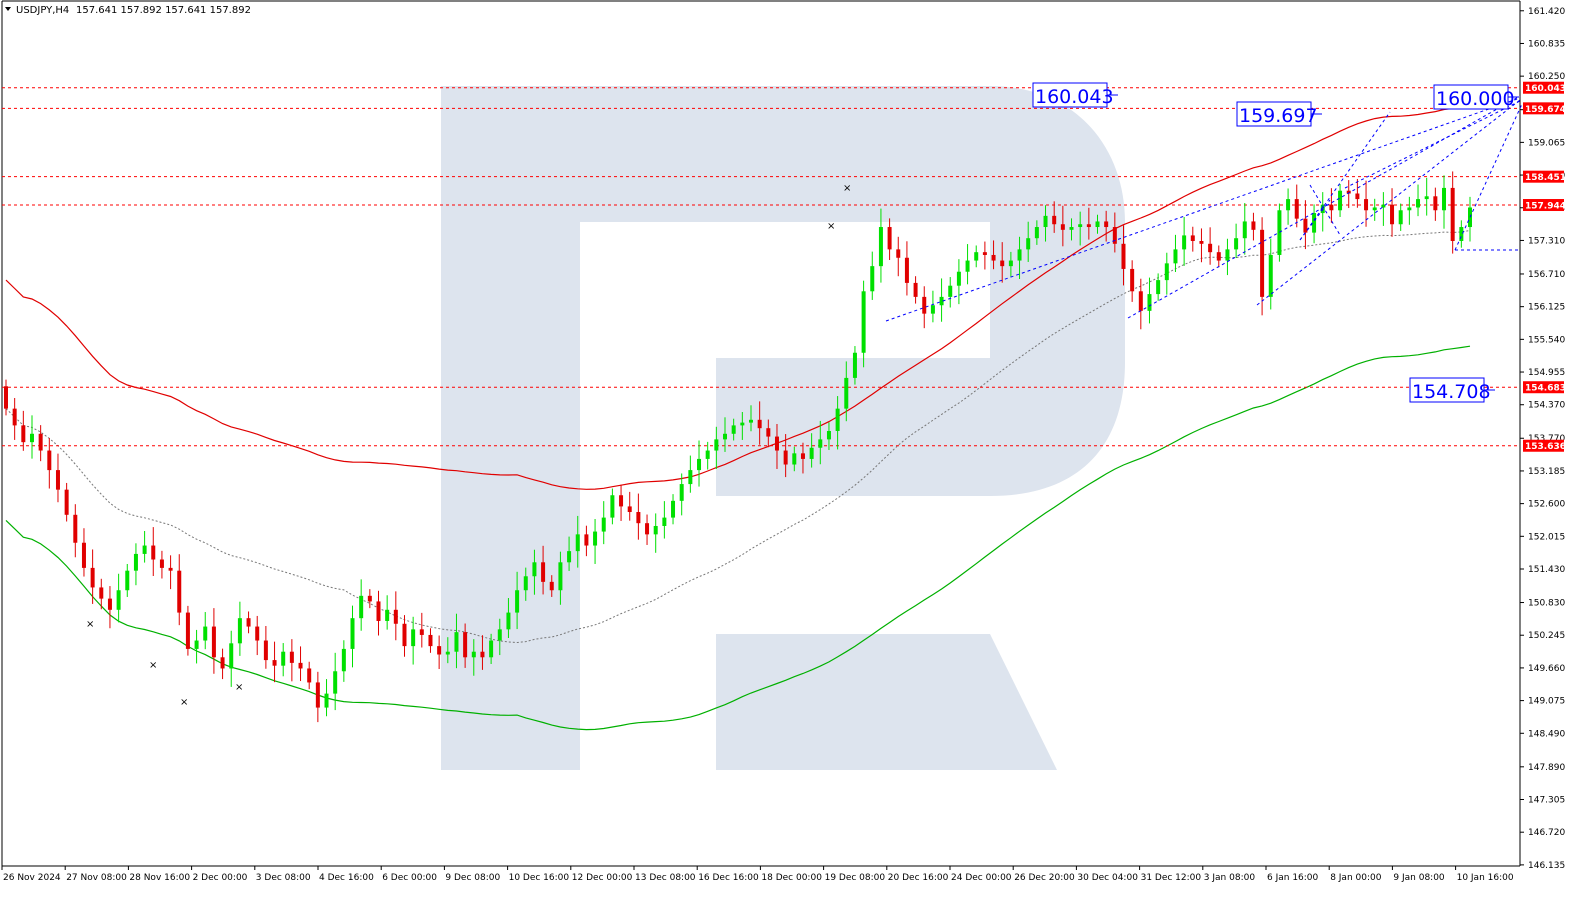 Image resolution: width=1590 pixels, height=904 pixels. I want to click on y-tick-label: 156.710, so click(1546, 275).